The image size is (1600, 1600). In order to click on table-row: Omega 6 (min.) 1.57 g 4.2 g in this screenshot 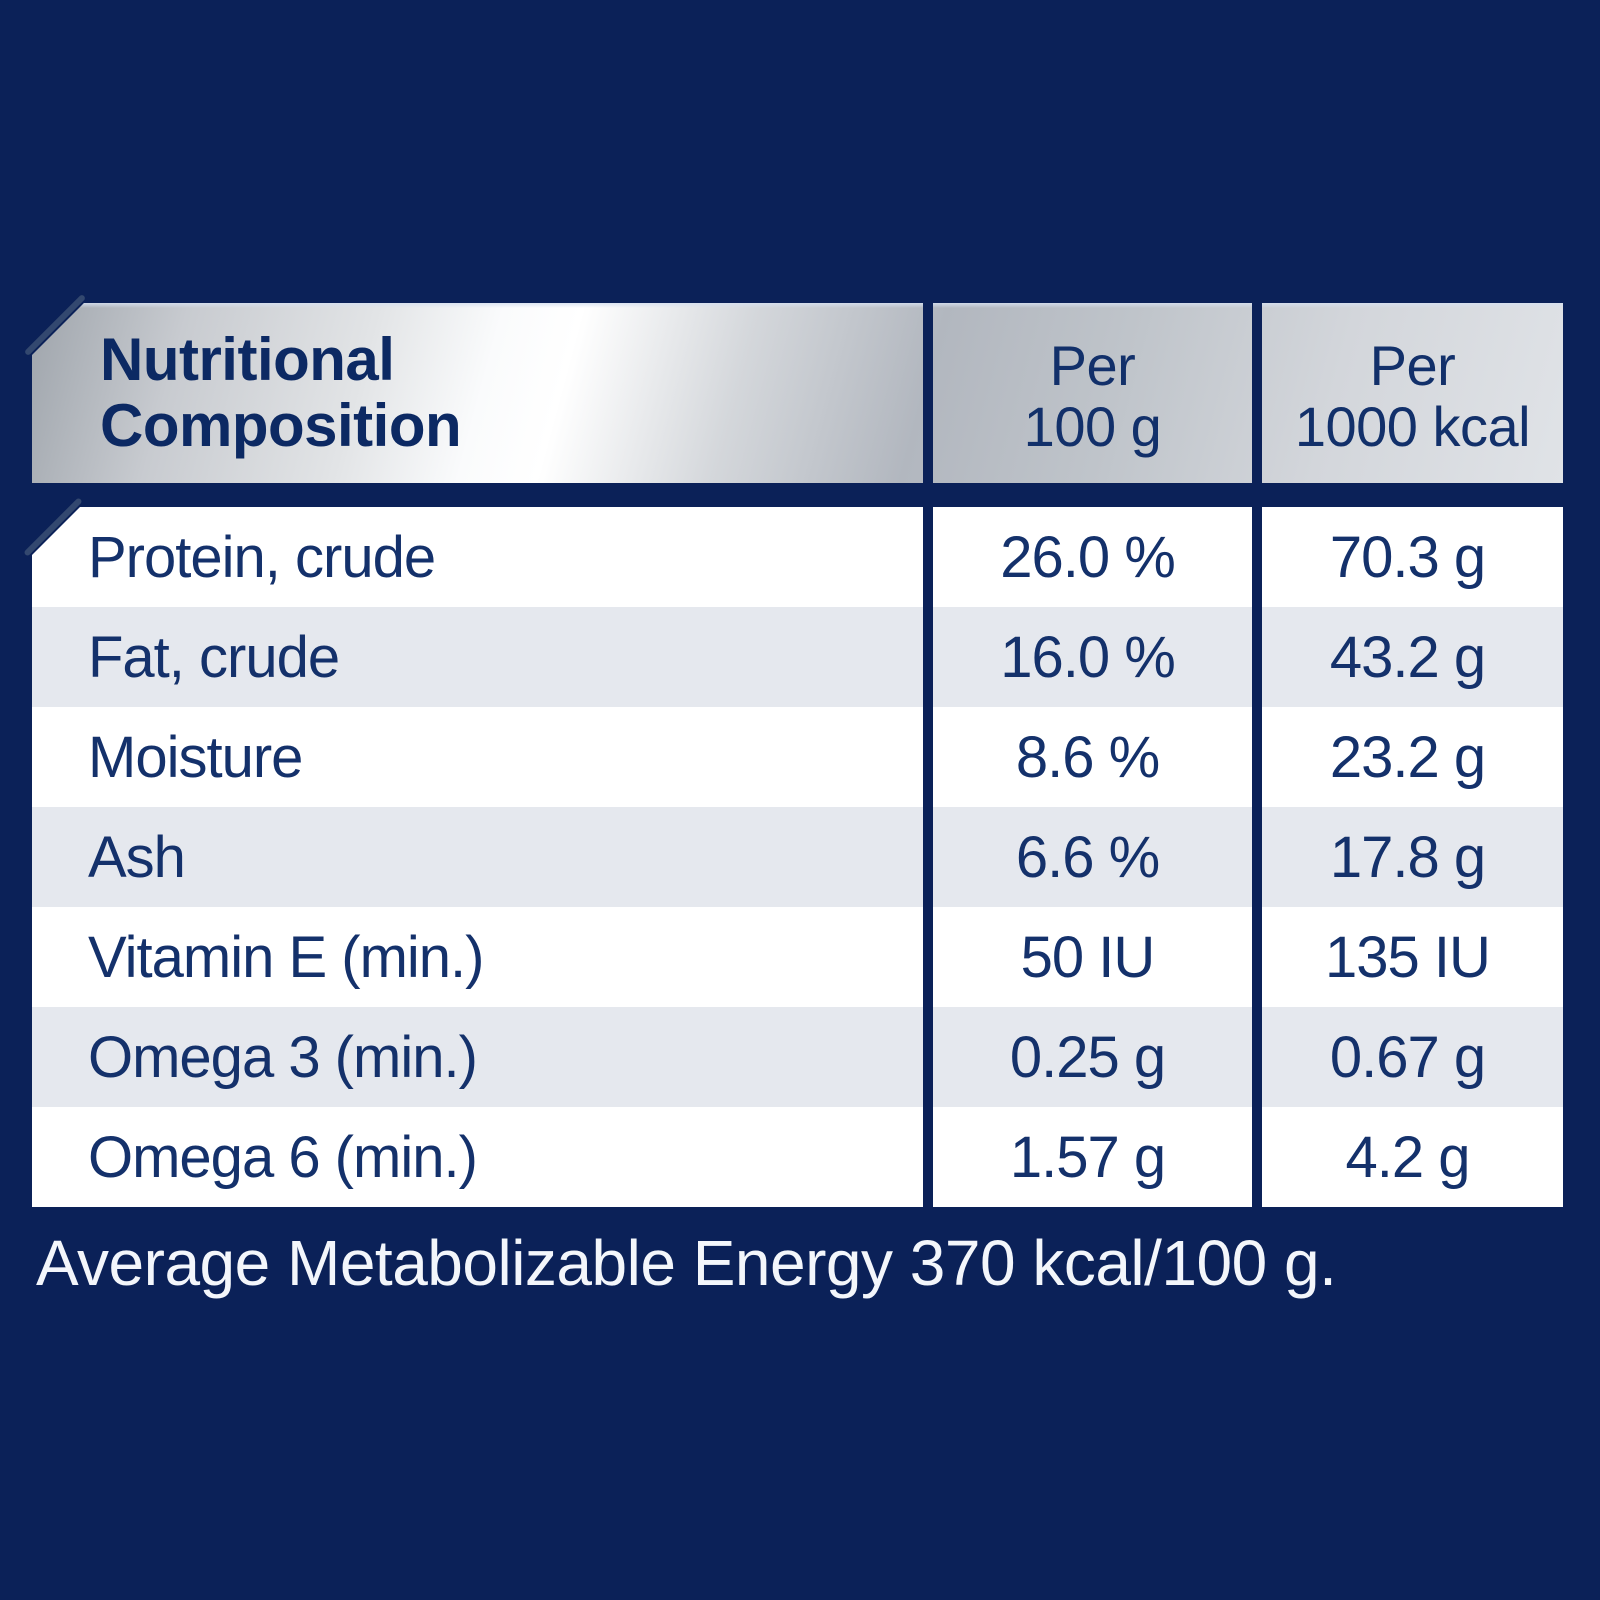, I will do `click(797, 1157)`.